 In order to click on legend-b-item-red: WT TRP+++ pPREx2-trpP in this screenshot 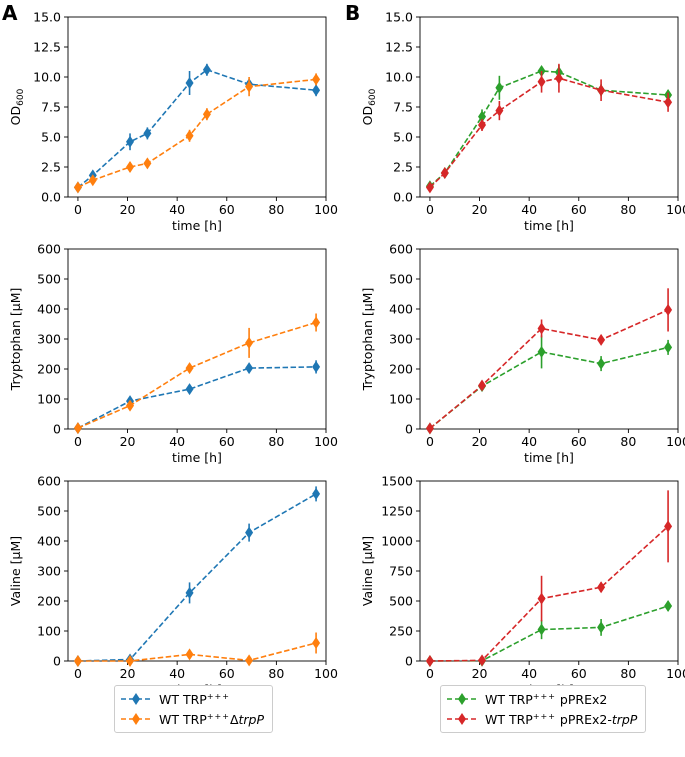, I will do `click(542, 719)`.